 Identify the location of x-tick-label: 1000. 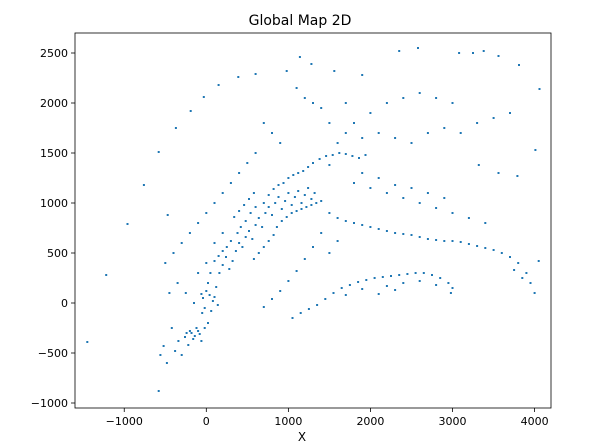
(288, 421).